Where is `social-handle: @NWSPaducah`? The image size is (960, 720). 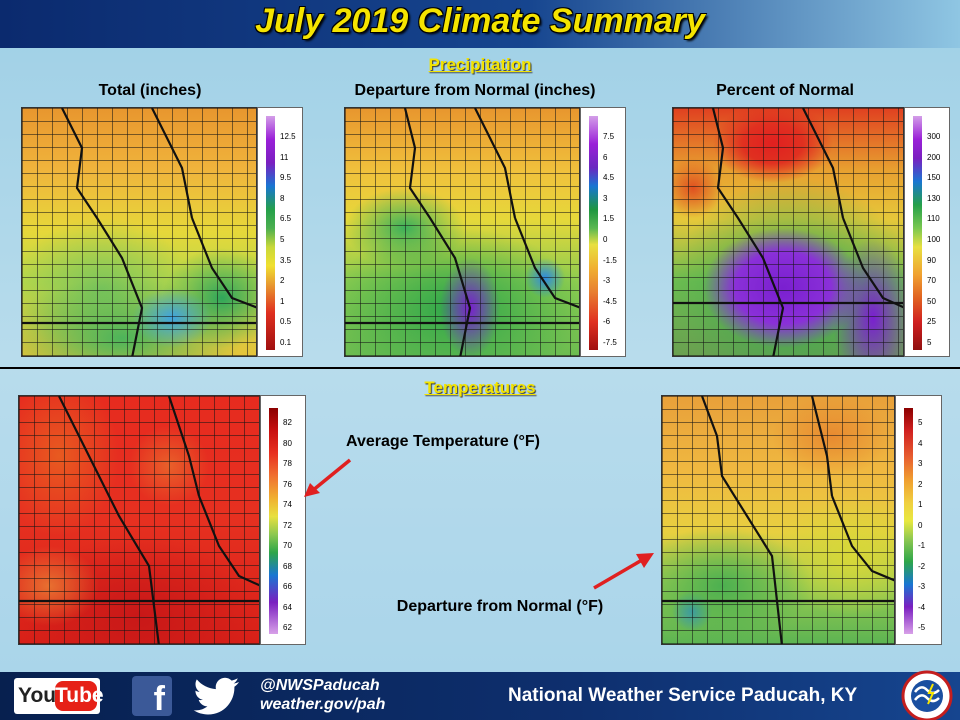
social-handle: @NWSPaducah is located at coordinates (320, 685).